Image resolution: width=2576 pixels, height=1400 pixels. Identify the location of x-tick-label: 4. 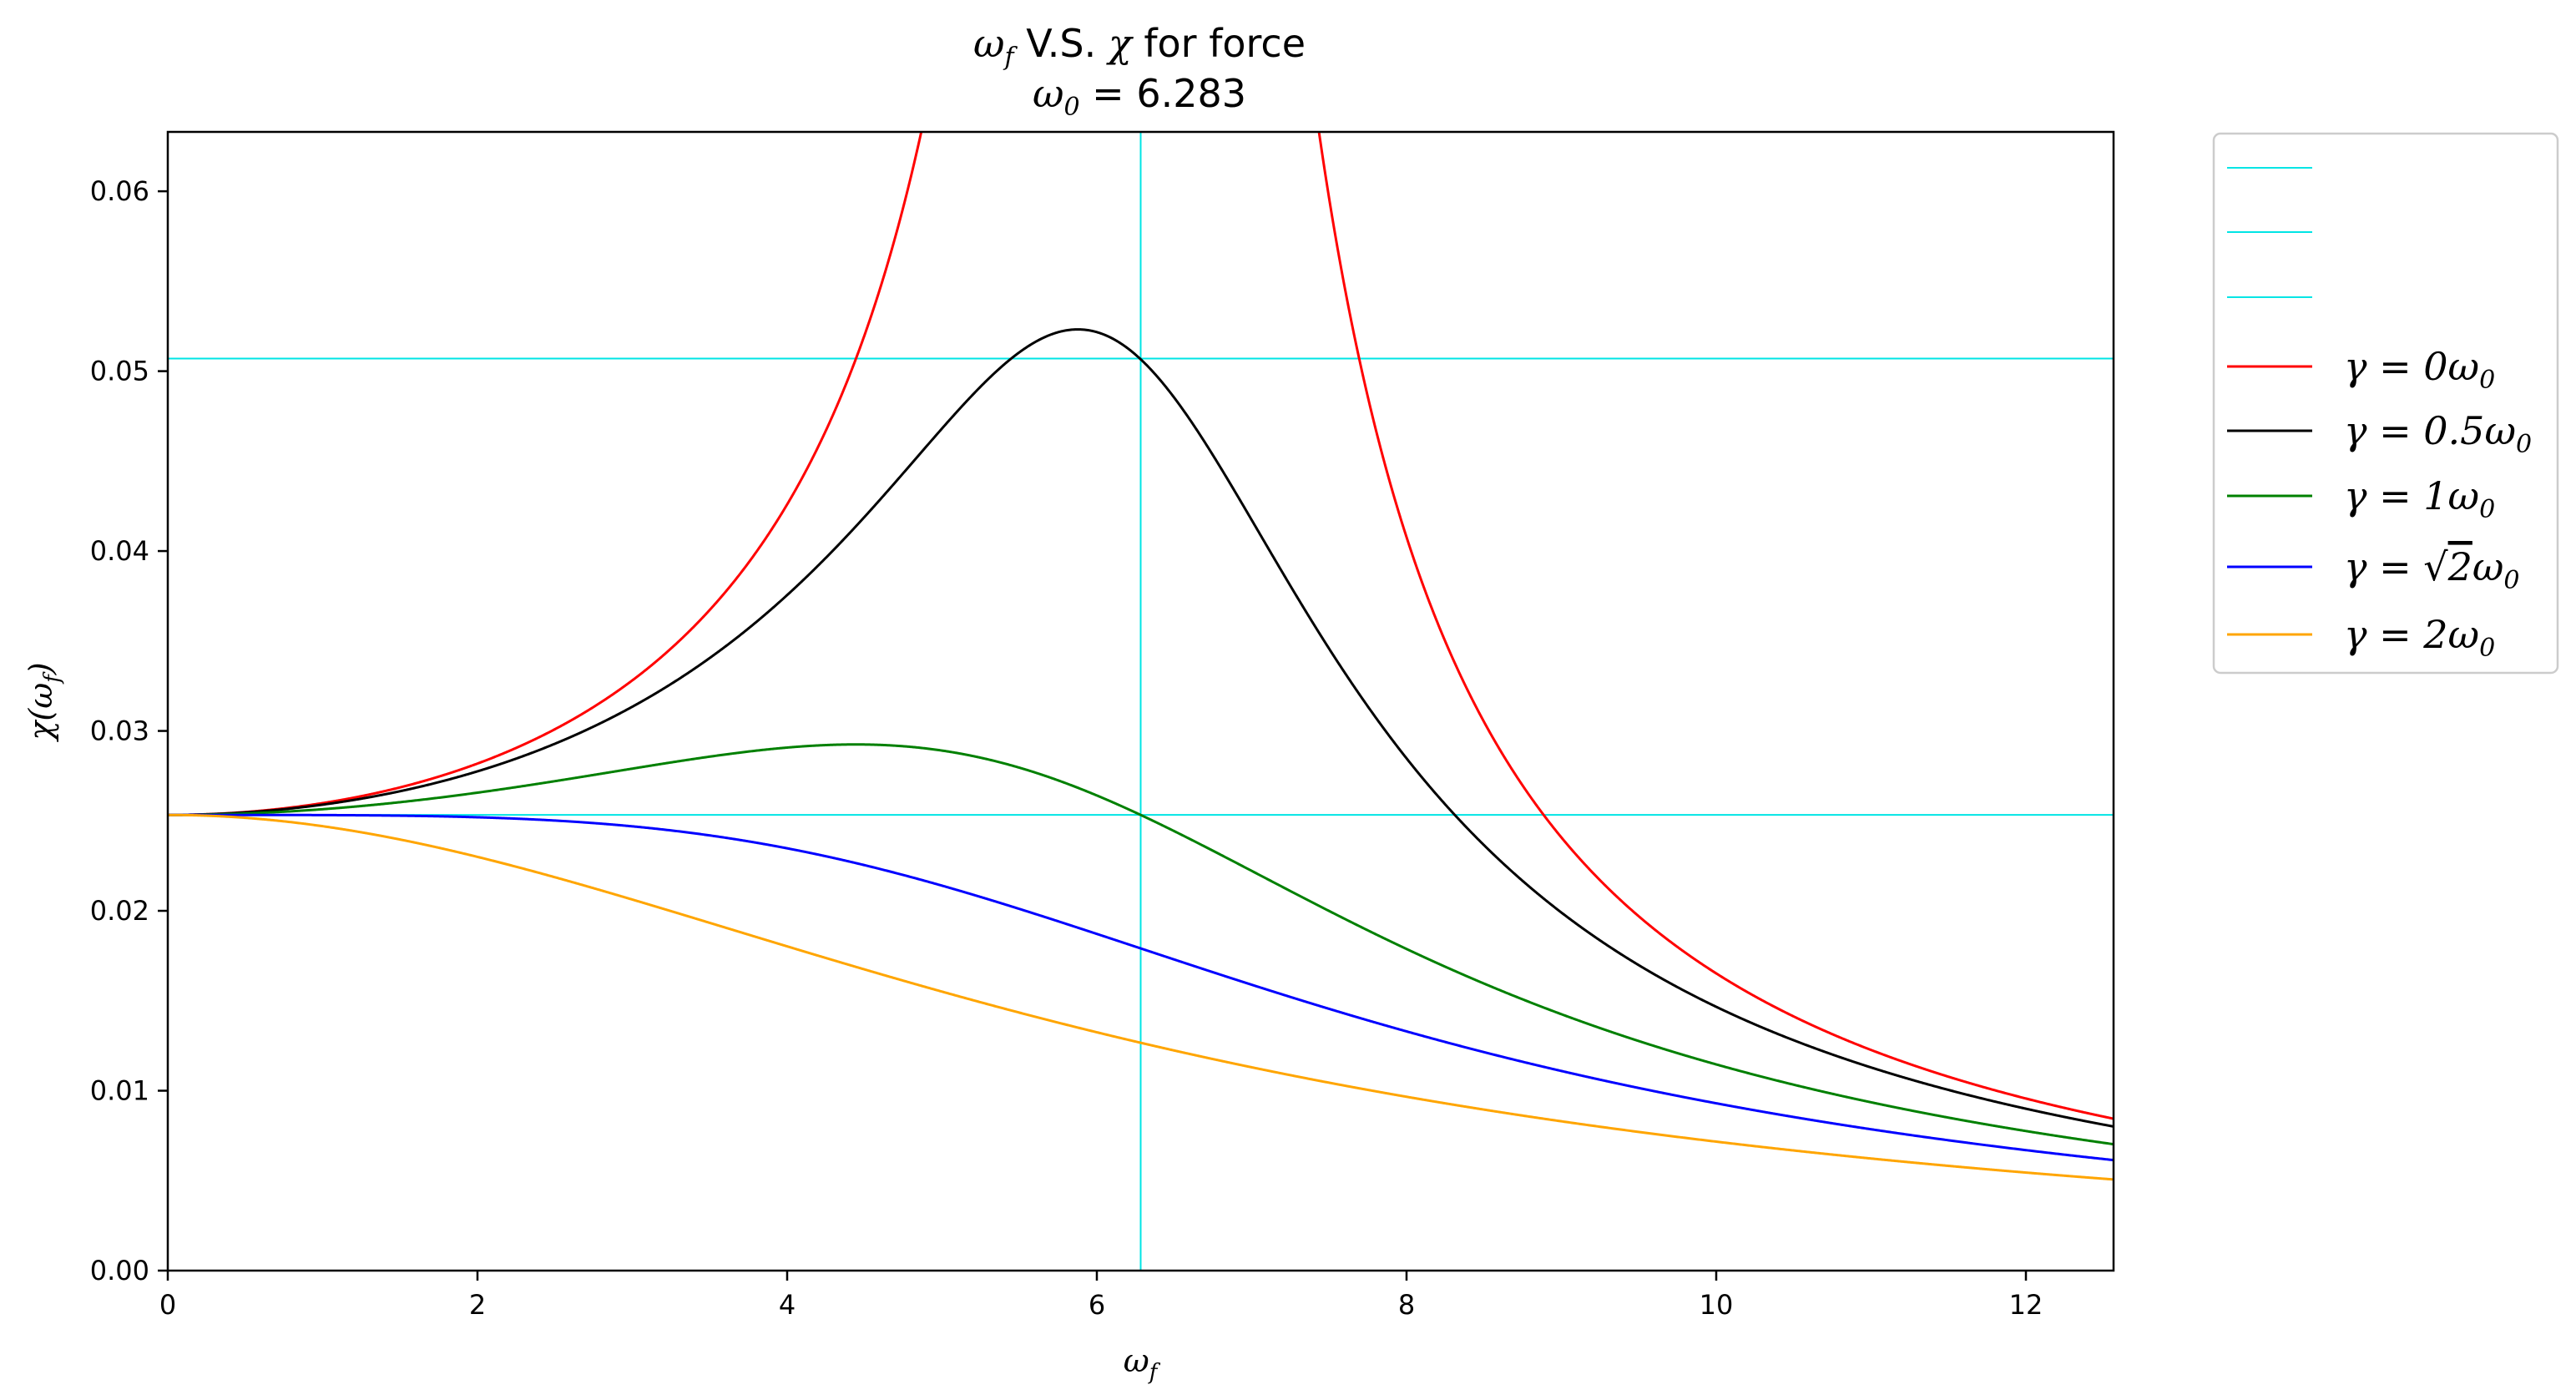
(787, 1305).